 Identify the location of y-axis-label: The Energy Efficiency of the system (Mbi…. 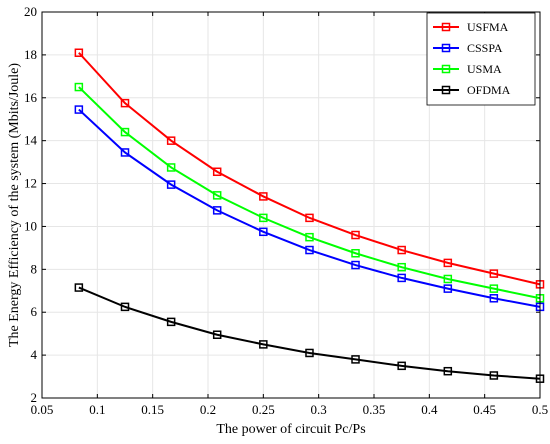
(14, 205).